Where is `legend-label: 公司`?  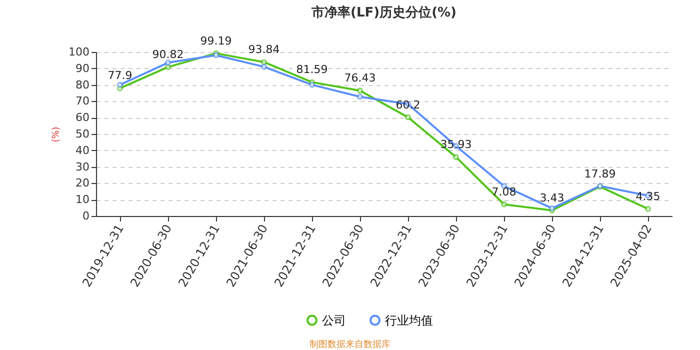 legend-label: 公司 is located at coordinates (334, 320).